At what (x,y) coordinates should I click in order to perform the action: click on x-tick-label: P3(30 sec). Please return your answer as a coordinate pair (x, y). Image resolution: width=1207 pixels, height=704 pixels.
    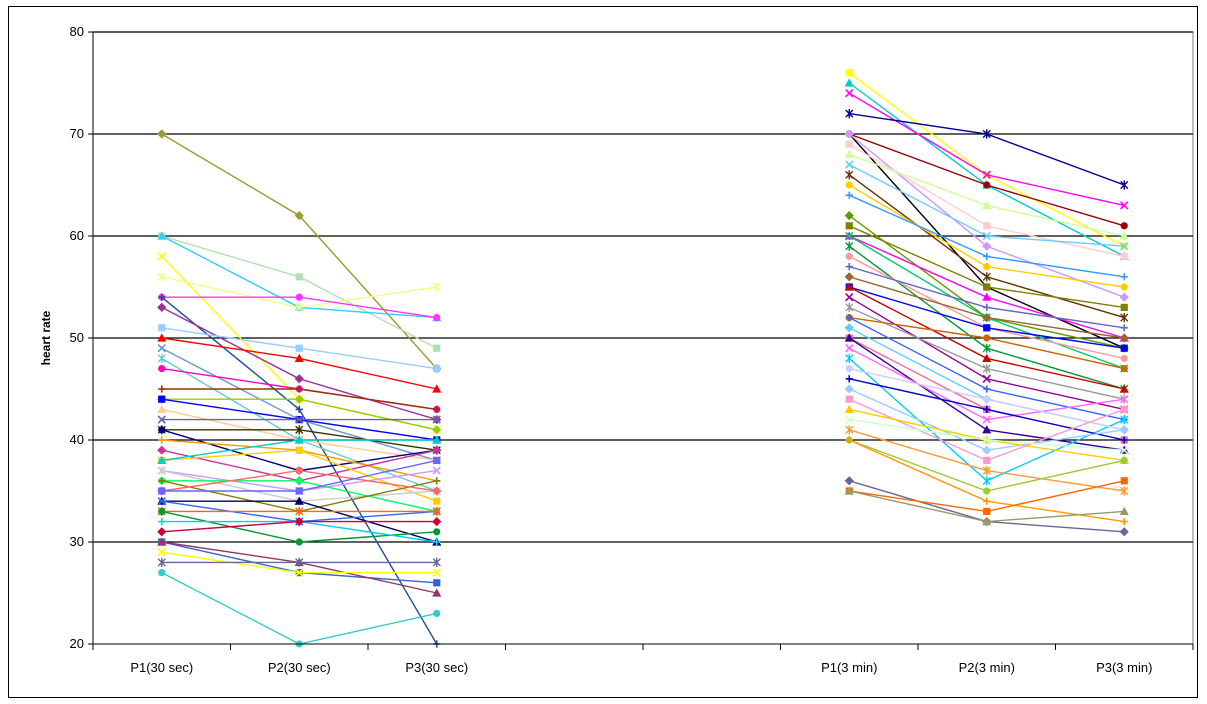
    Looking at the image, I should click on (436, 667).